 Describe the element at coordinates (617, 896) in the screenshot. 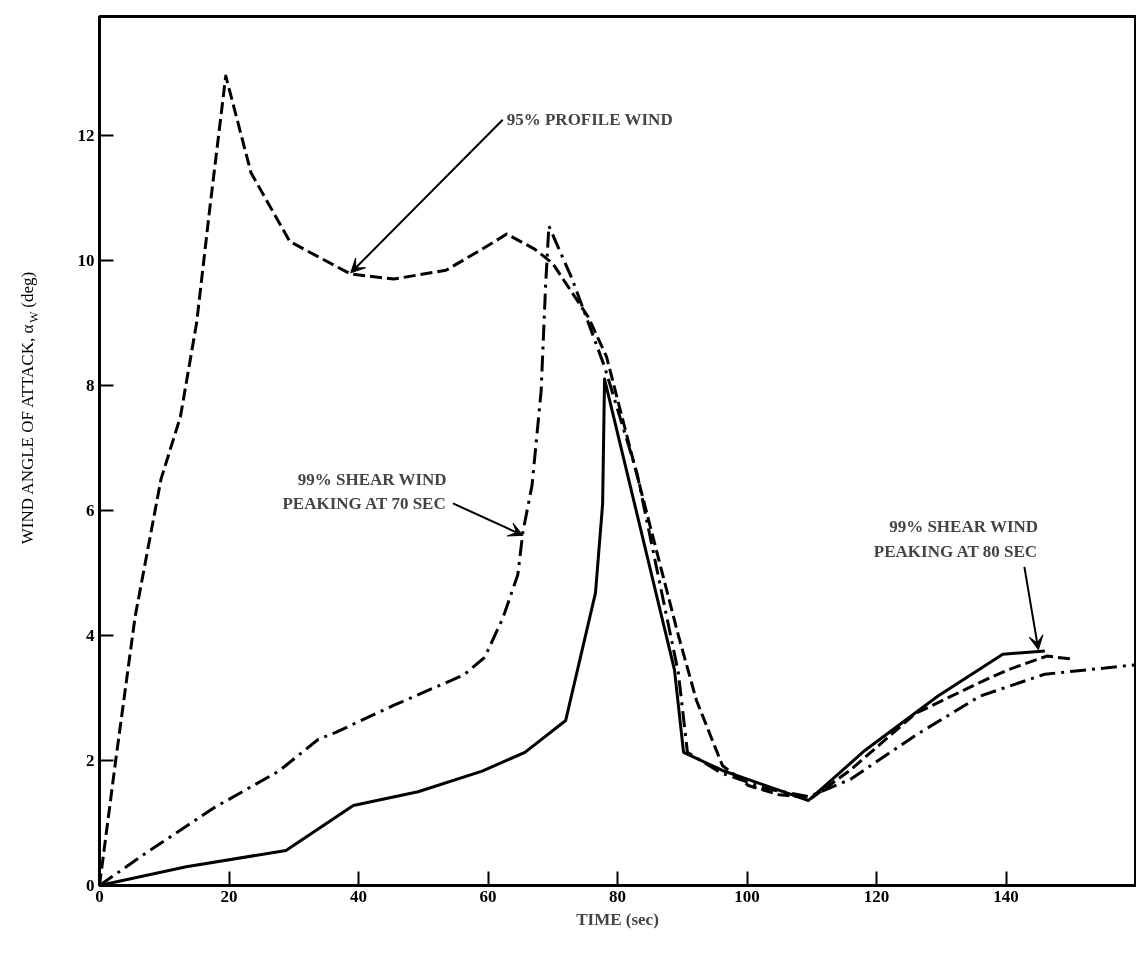

I see `x-tick-label: 80` at that location.